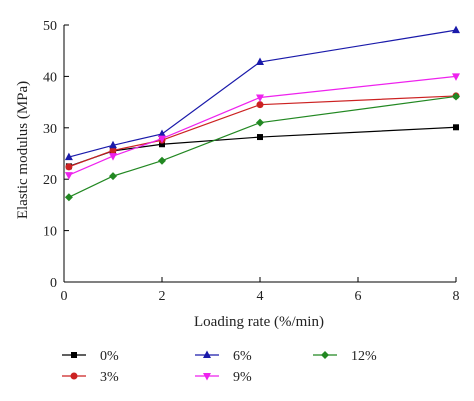 This screenshot has height=401, width=474. I want to click on legend-item: 12%, so click(345, 356).